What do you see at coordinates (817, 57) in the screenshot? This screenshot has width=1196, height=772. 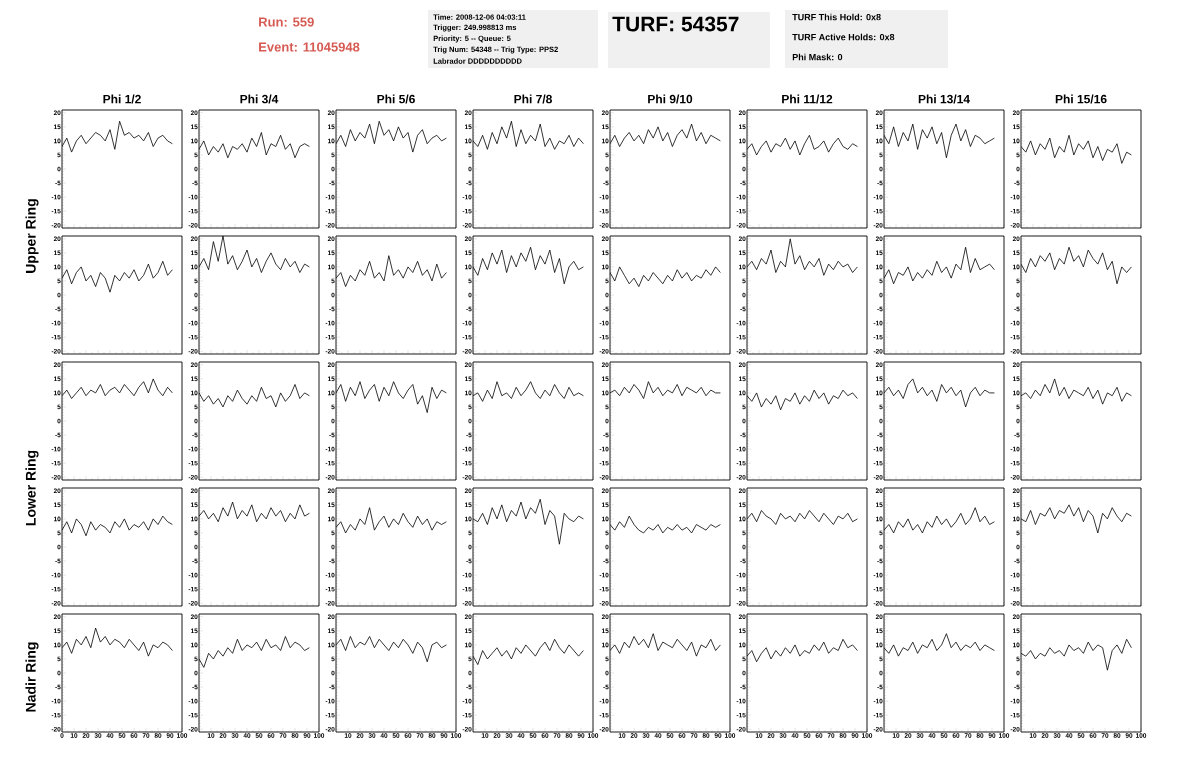 I see `text: Phi Mask: 0` at bounding box center [817, 57].